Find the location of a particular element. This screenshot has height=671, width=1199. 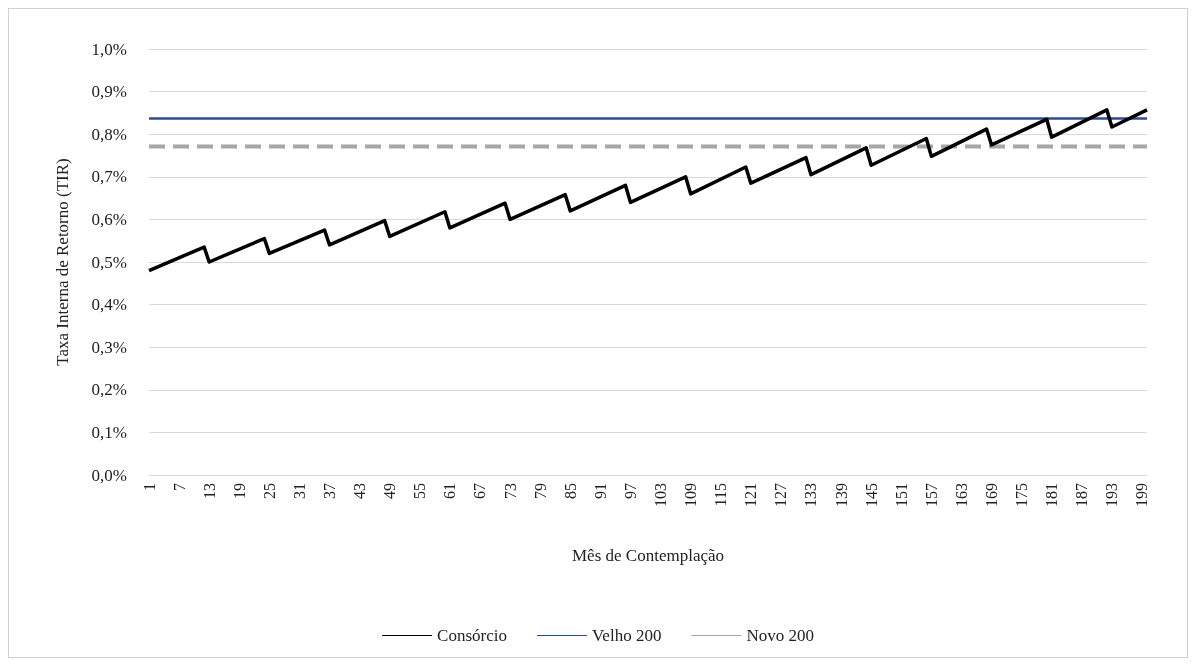

x-tick-label: 199 is located at coordinates (1142, 495).